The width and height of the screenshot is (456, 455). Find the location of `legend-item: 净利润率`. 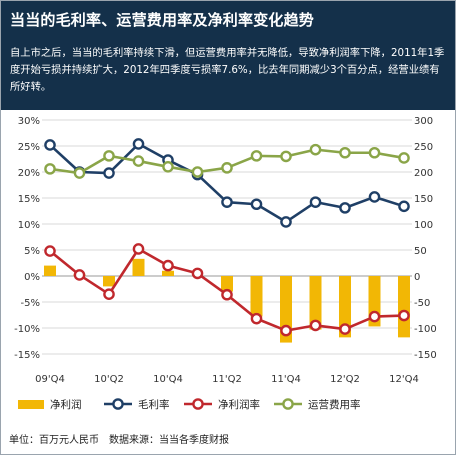

legend-item: 净利润率 is located at coordinates (222, 404).